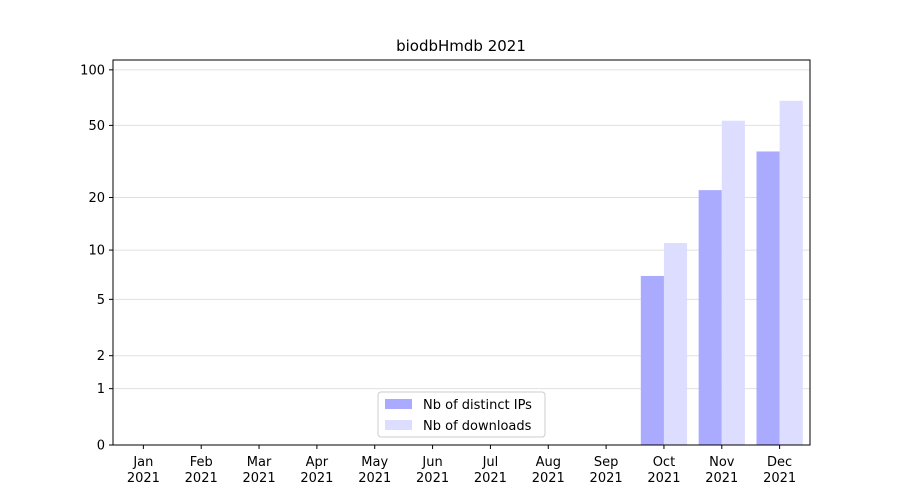 This screenshot has width=900, height=500. I want to click on x-tick-label-month: Apr, so click(317, 462).